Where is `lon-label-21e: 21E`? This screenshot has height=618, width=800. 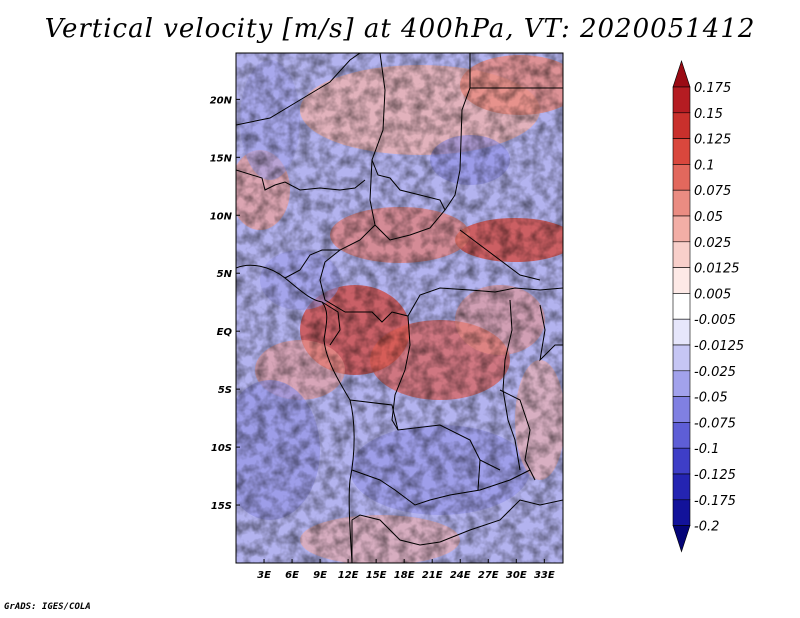 lon-label-21e: 21E is located at coordinates (432, 575).